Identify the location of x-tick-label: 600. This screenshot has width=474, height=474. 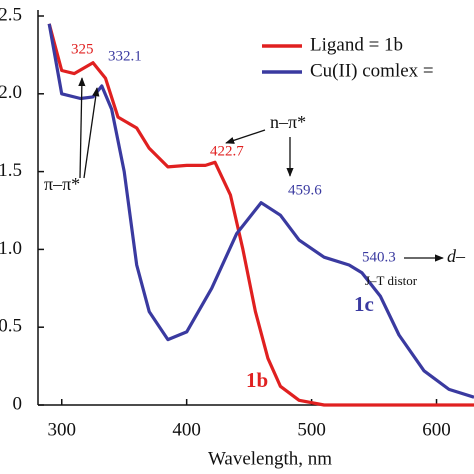
(436, 429).